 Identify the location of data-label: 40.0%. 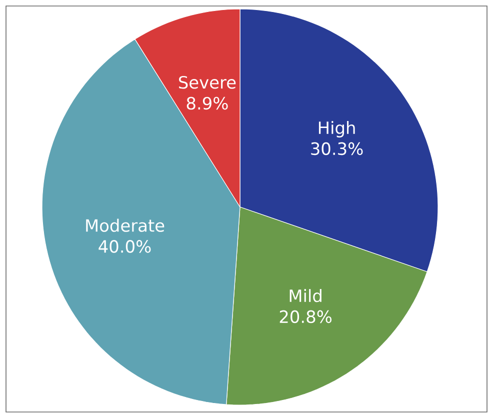
(124, 246).